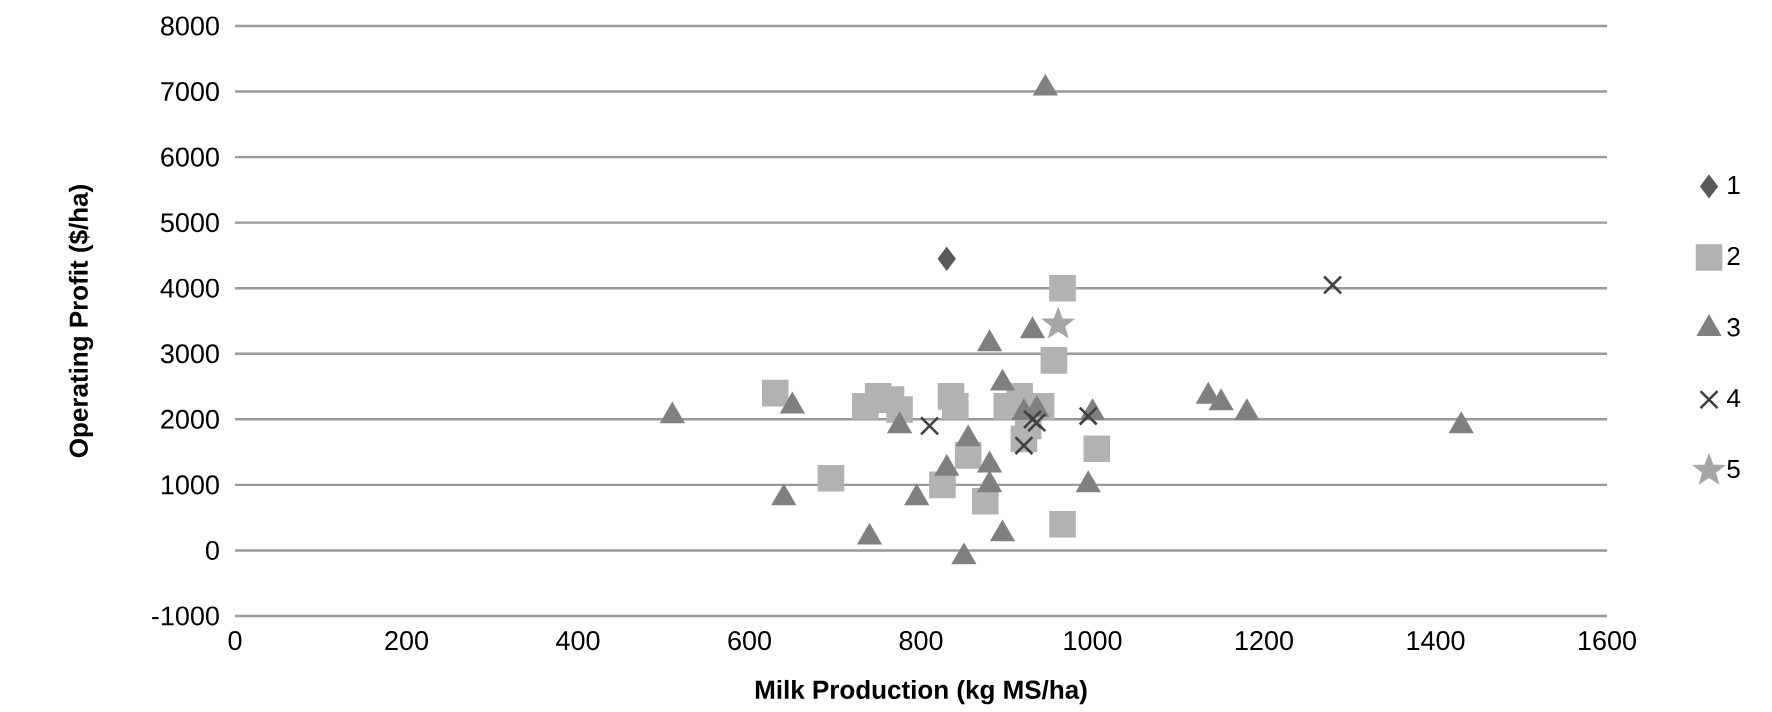  I want to click on y-tick-label: 7000, so click(190, 92).